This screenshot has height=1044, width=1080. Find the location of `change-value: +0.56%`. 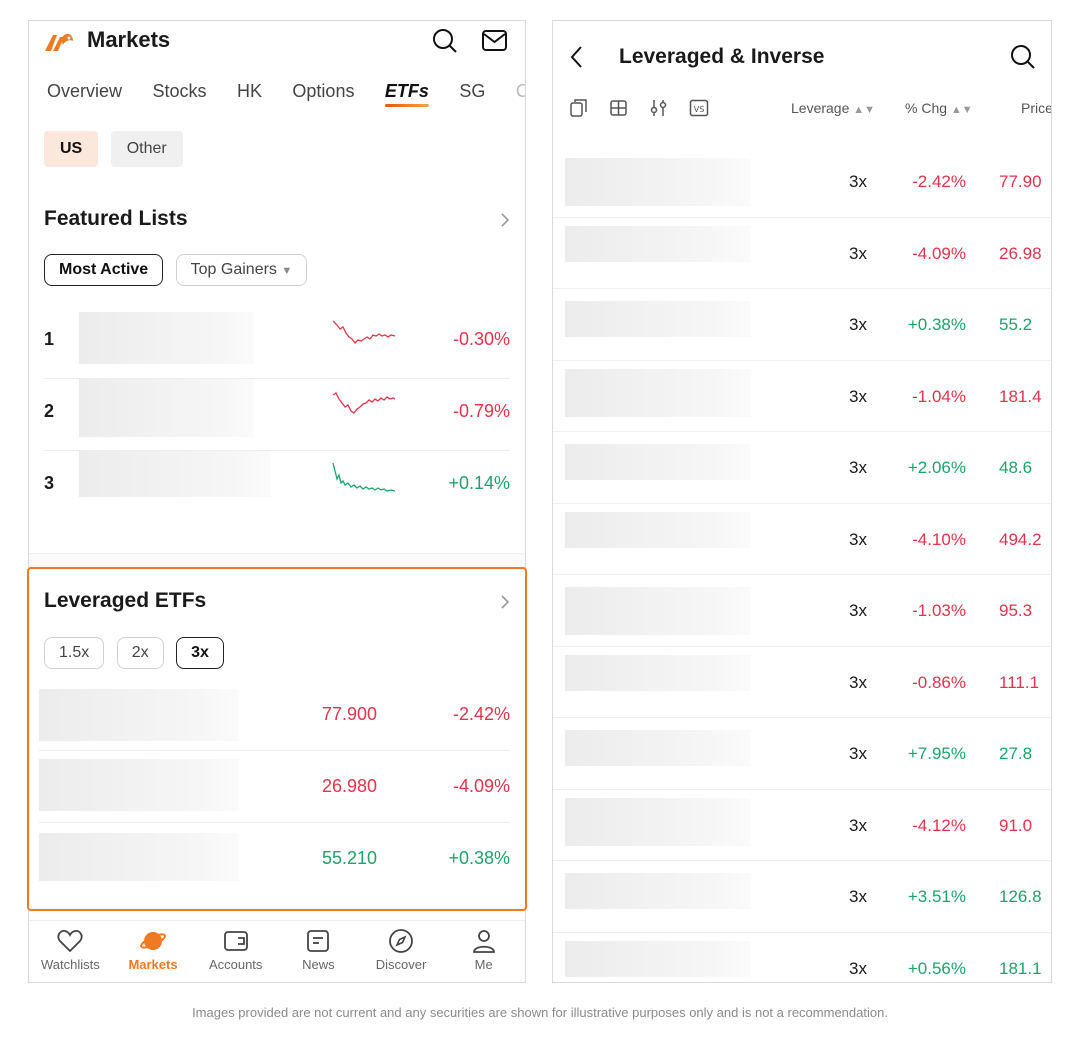

change-value: +0.56% is located at coordinates (936, 968).